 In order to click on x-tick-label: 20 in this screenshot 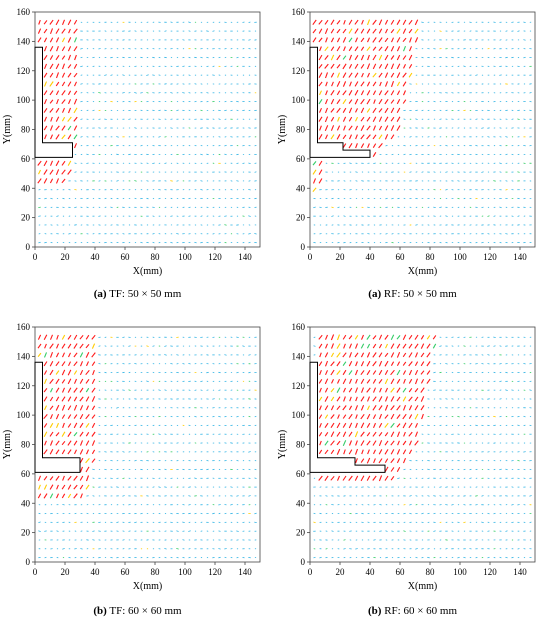, I will do `click(341, 257)`.